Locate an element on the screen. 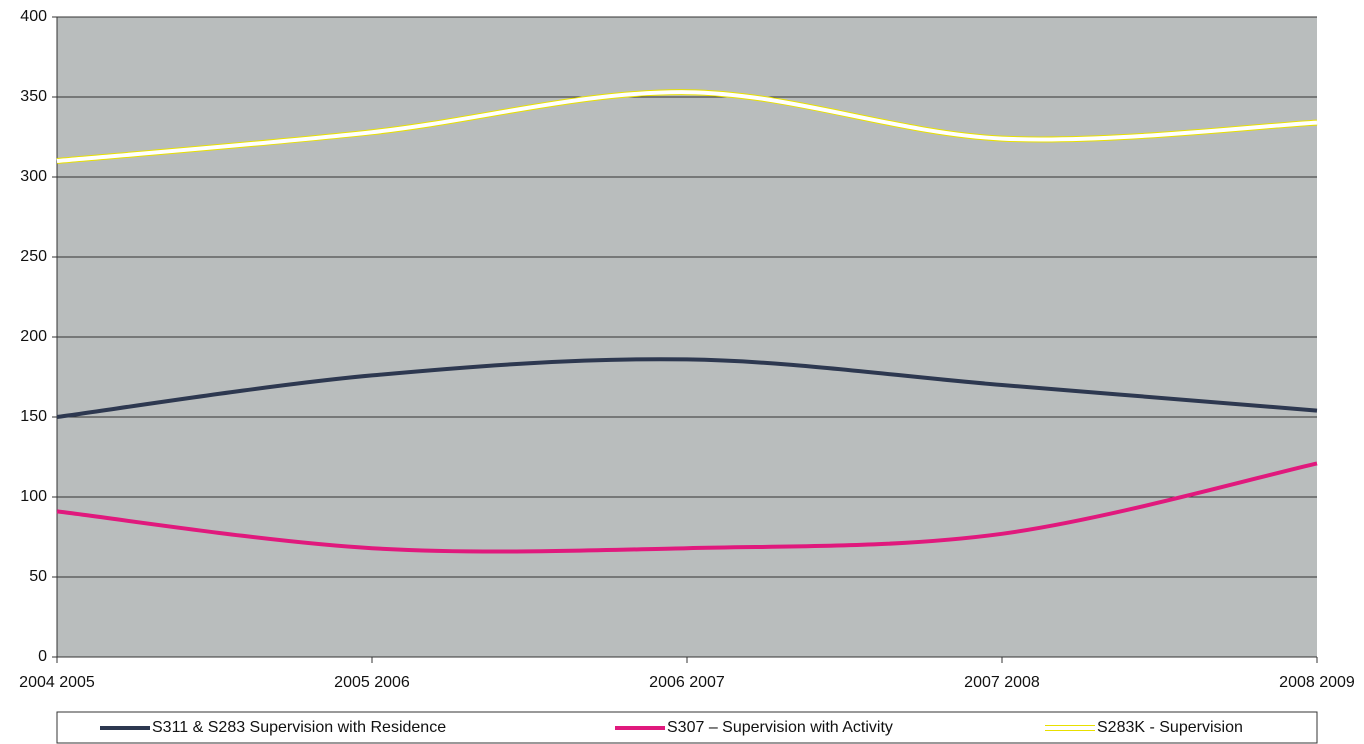 The height and width of the screenshot is (744, 1364). x-tick-label: 2006 2007 is located at coordinates (687, 682).